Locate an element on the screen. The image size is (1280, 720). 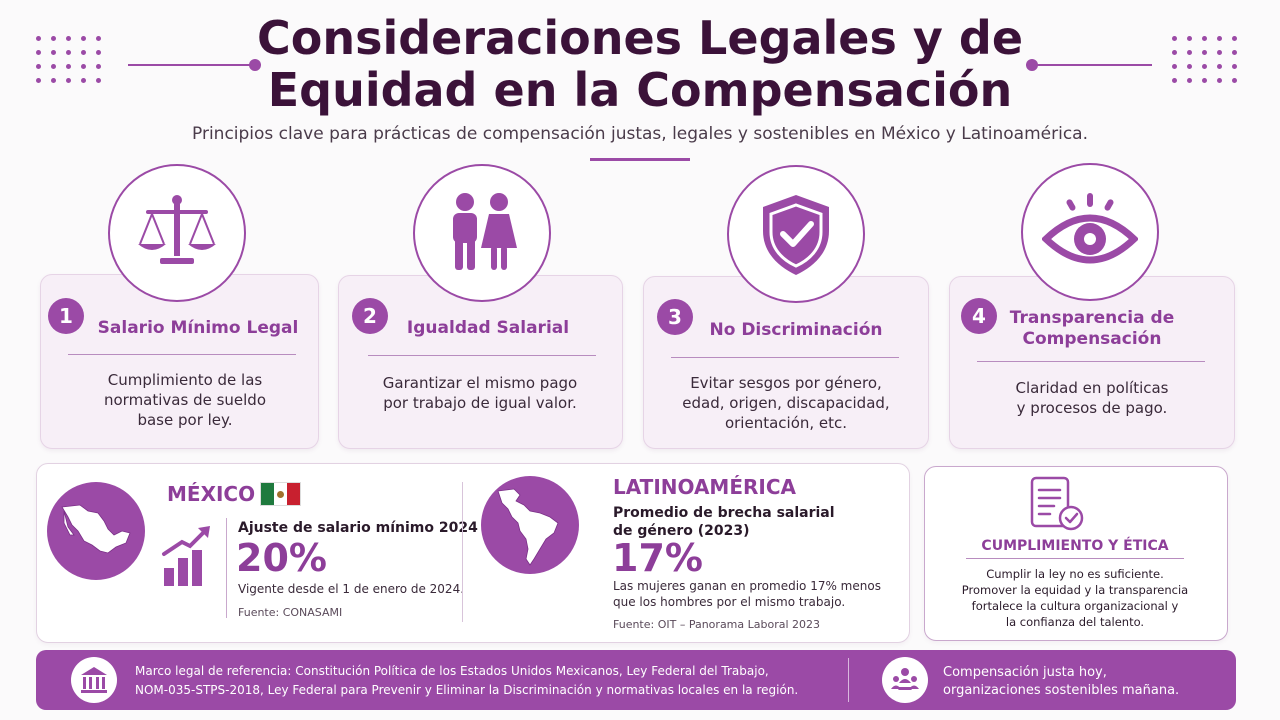
title-line-2: Equidad en la Compensación is located at coordinates (640, 90).